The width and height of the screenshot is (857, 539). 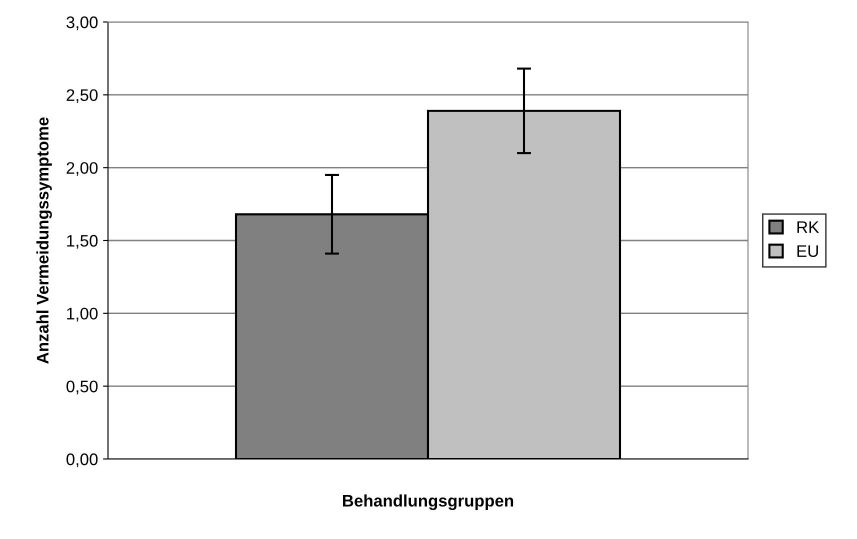 I want to click on y-tick-label: 0,00, so click(x=82, y=460).